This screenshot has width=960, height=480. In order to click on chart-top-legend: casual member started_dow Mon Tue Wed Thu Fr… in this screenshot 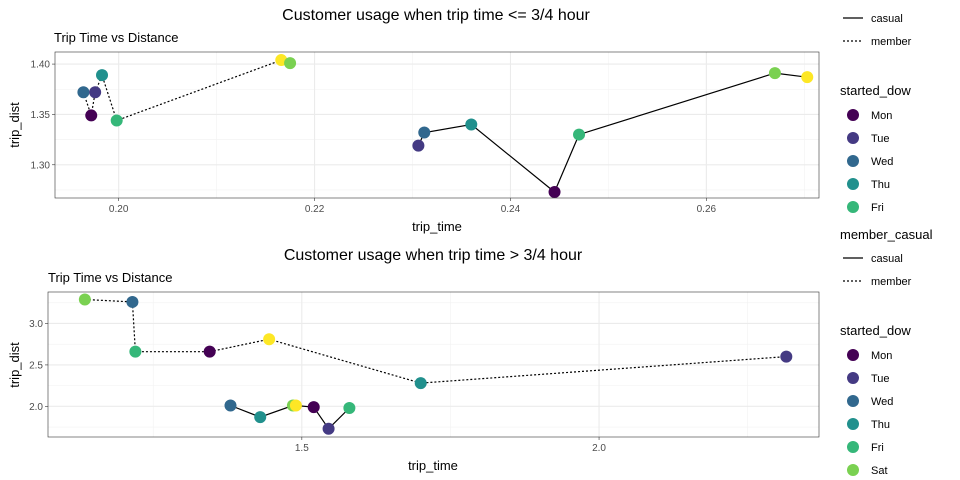, I will do `click(876, 113)`.